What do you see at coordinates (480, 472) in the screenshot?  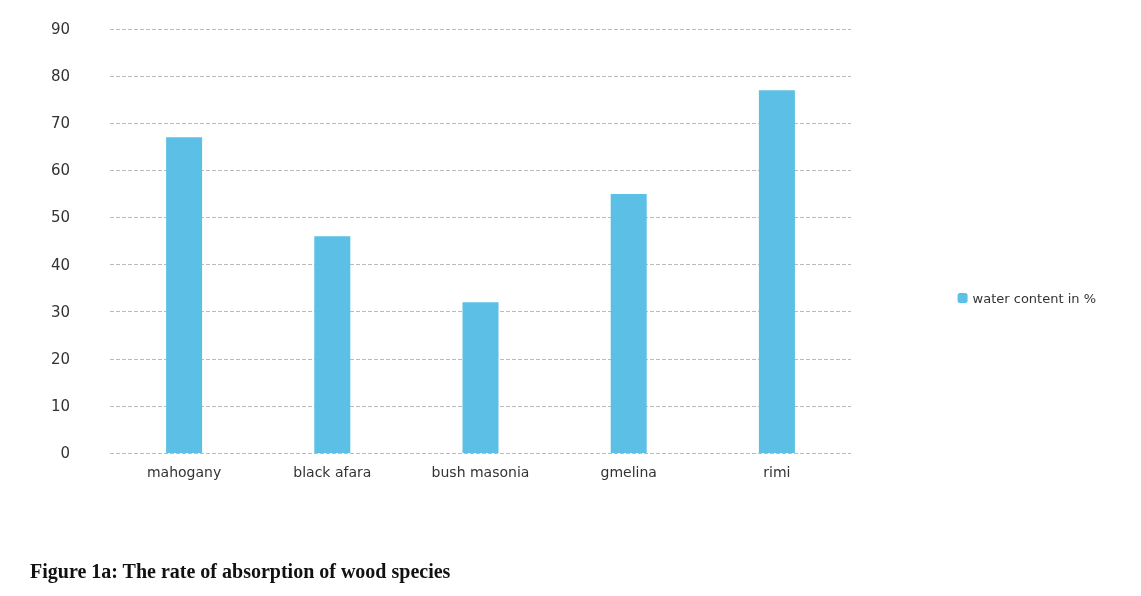 I see `x-tick-label: bush masonia` at bounding box center [480, 472].